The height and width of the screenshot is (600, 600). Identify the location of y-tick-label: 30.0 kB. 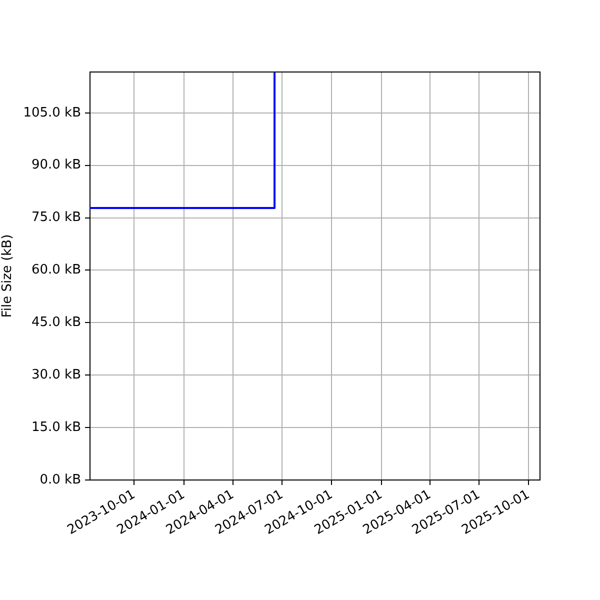
(56, 374).